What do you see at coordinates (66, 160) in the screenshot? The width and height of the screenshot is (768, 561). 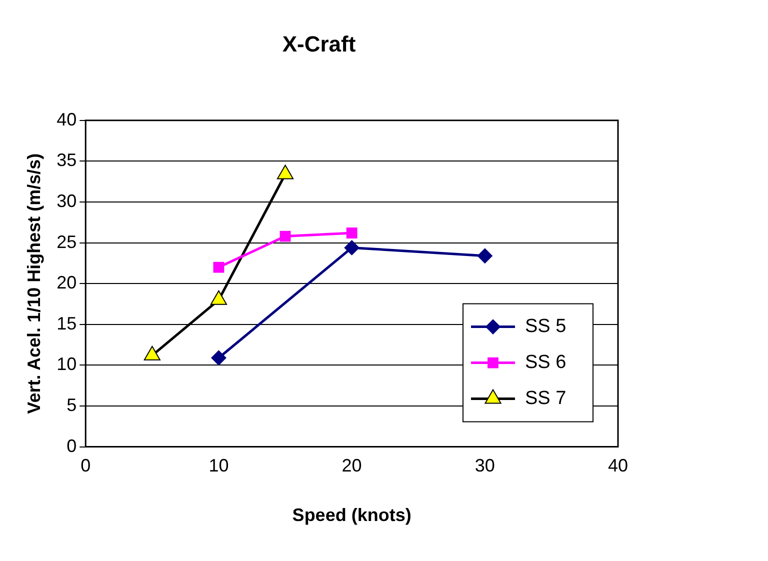 I see `y-tick-label: 35` at bounding box center [66, 160].